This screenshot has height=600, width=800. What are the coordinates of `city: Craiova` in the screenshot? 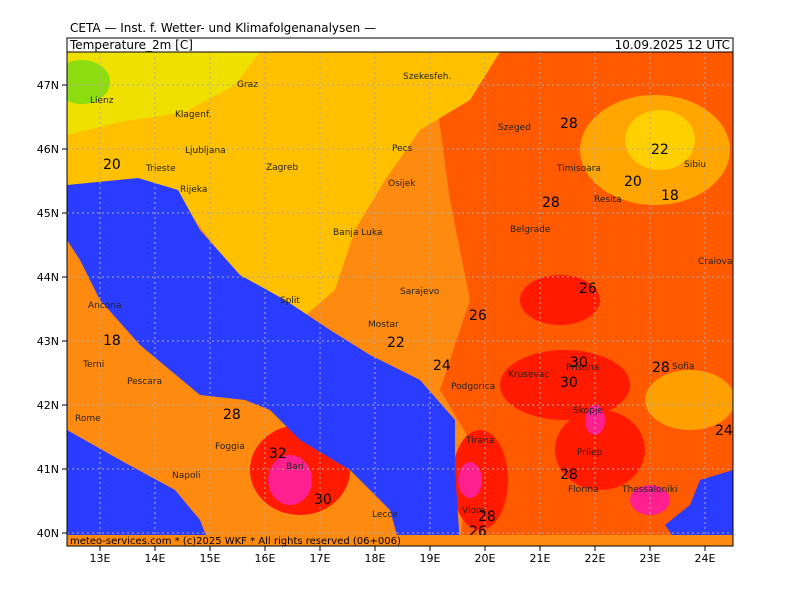 It's located at (715, 262).